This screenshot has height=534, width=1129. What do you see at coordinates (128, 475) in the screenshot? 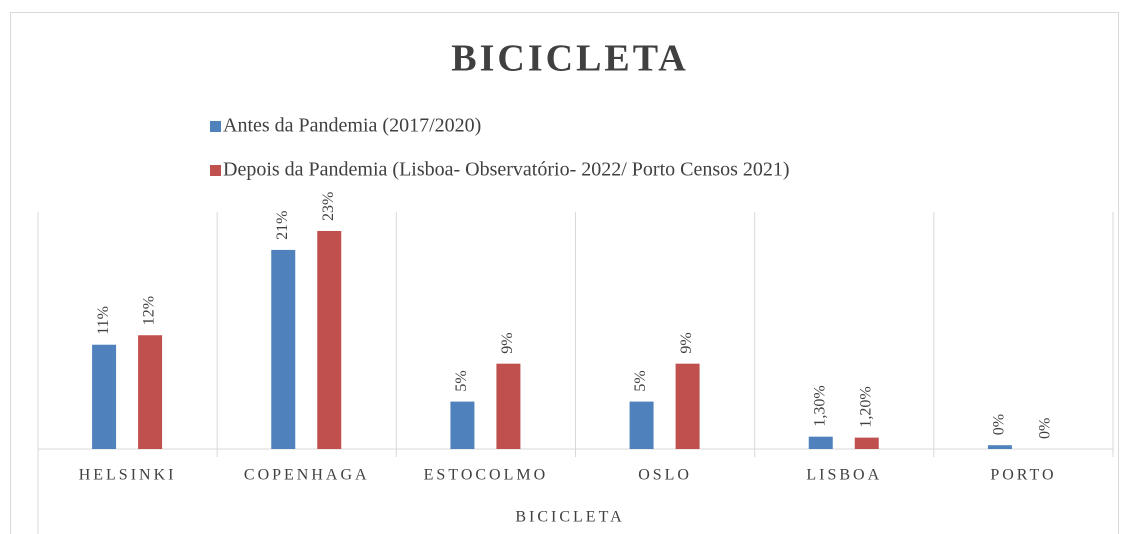
I see `x-tick-label: HELSINKI` at bounding box center [128, 475].